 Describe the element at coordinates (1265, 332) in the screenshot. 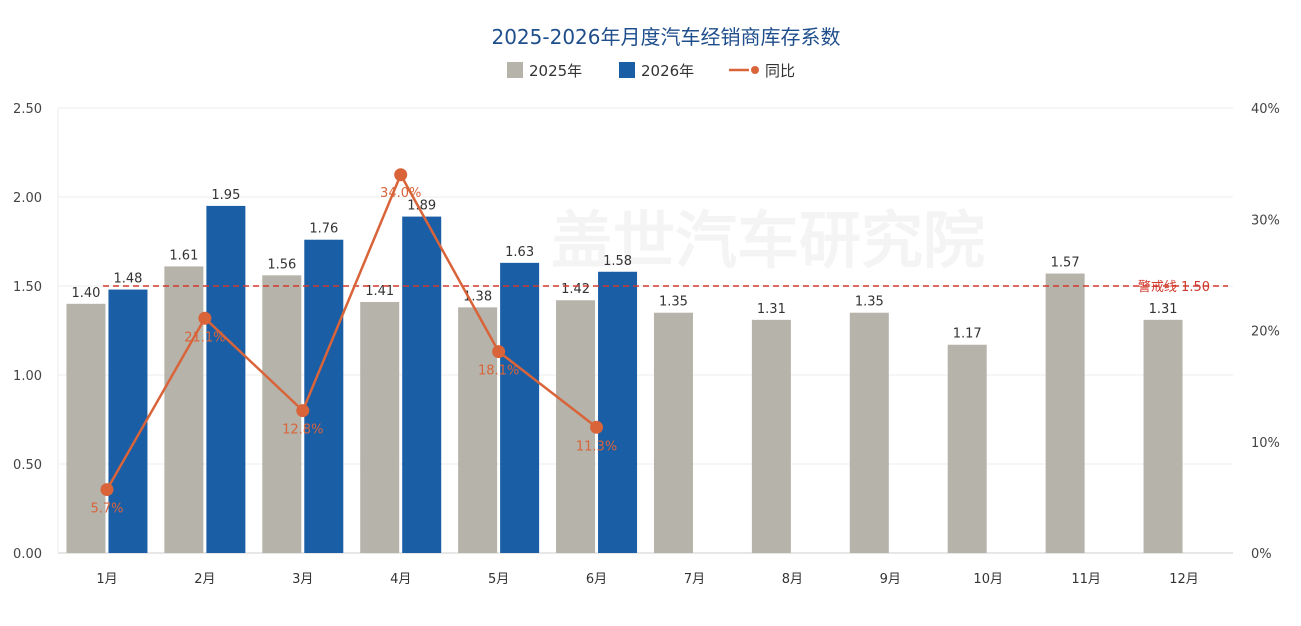

I see `y-right-tick-label: 20%` at that location.